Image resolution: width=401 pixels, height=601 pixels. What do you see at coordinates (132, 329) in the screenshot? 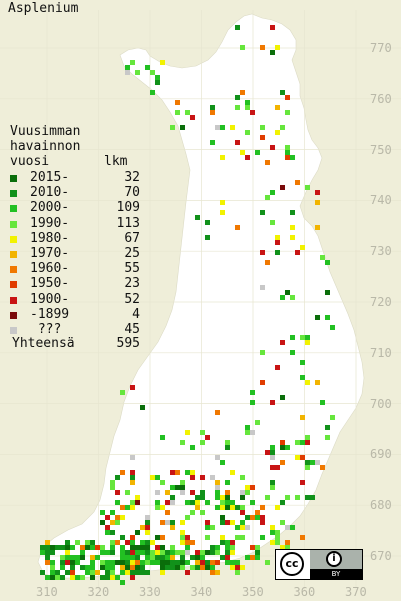
I see `legend-count: 45` at bounding box center [132, 329].